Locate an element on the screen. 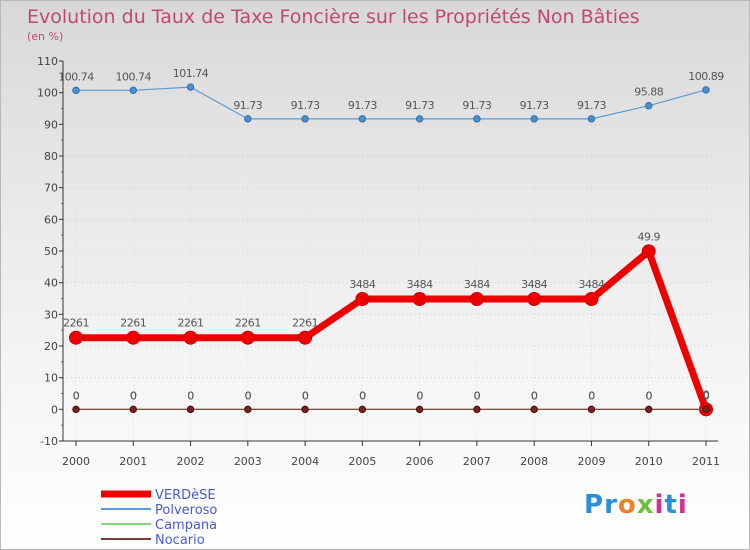  y-tick-label: 100 is located at coordinates (47, 93).